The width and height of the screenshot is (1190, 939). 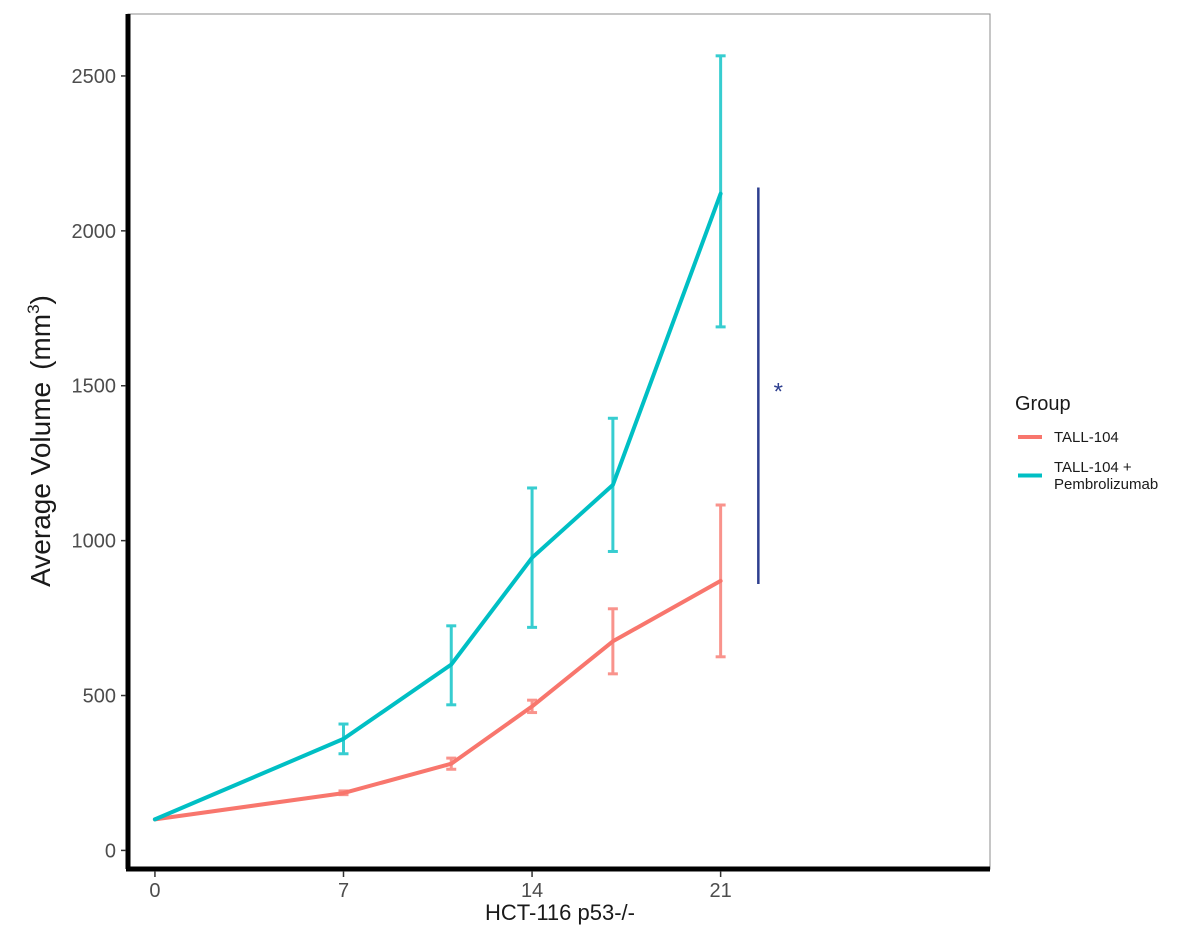 What do you see at coordinates (1106, 484) in the screenshot?
I see `legend-label: Pembrolizumab` at bounding box center [1106, 484].